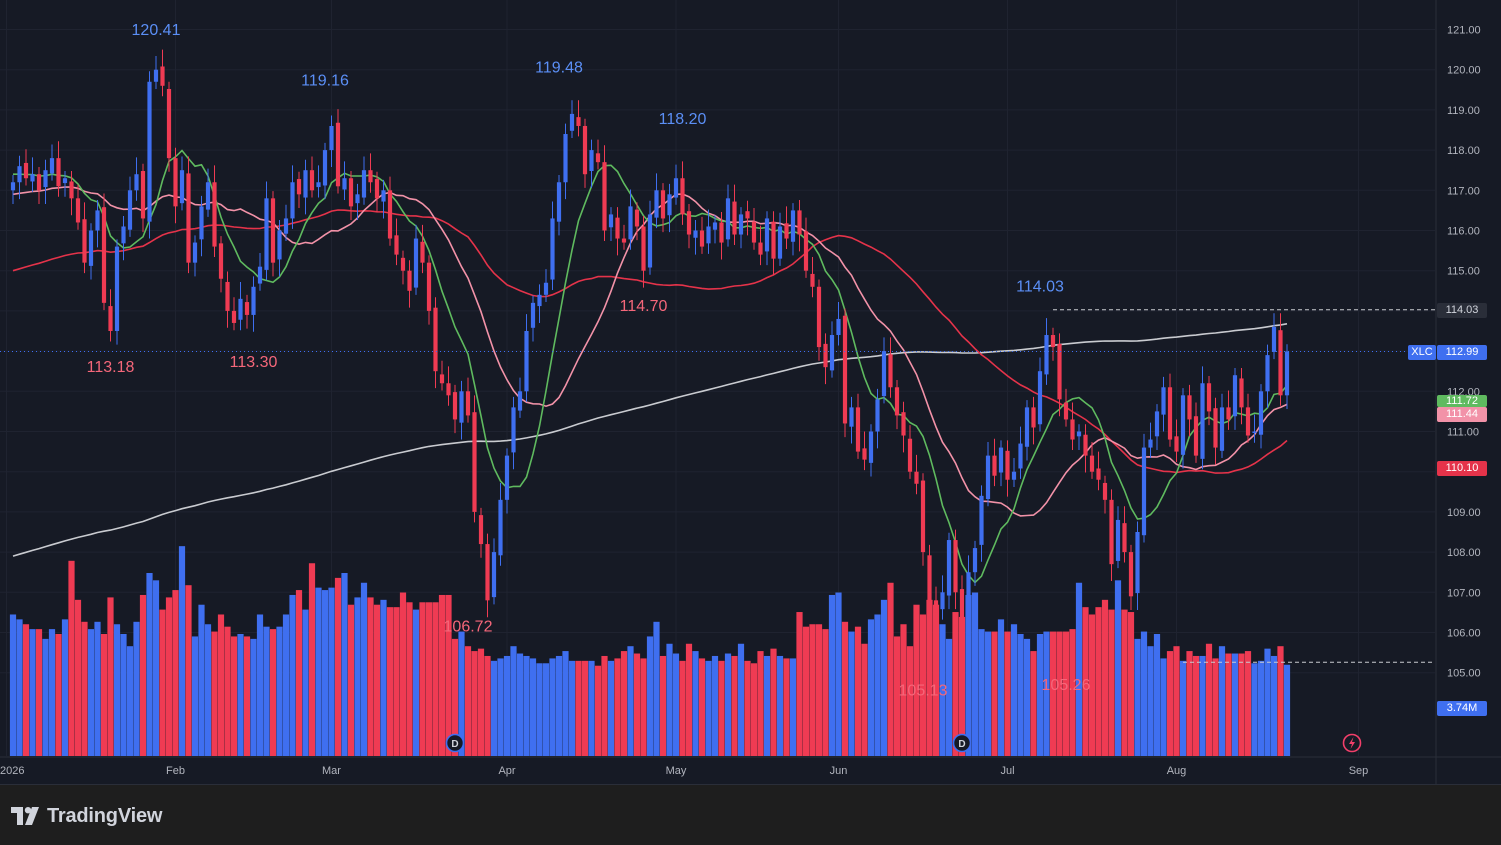 This screenshot has width=1501, height=845. I want to click on lightning-icon, so click(1352, 743).